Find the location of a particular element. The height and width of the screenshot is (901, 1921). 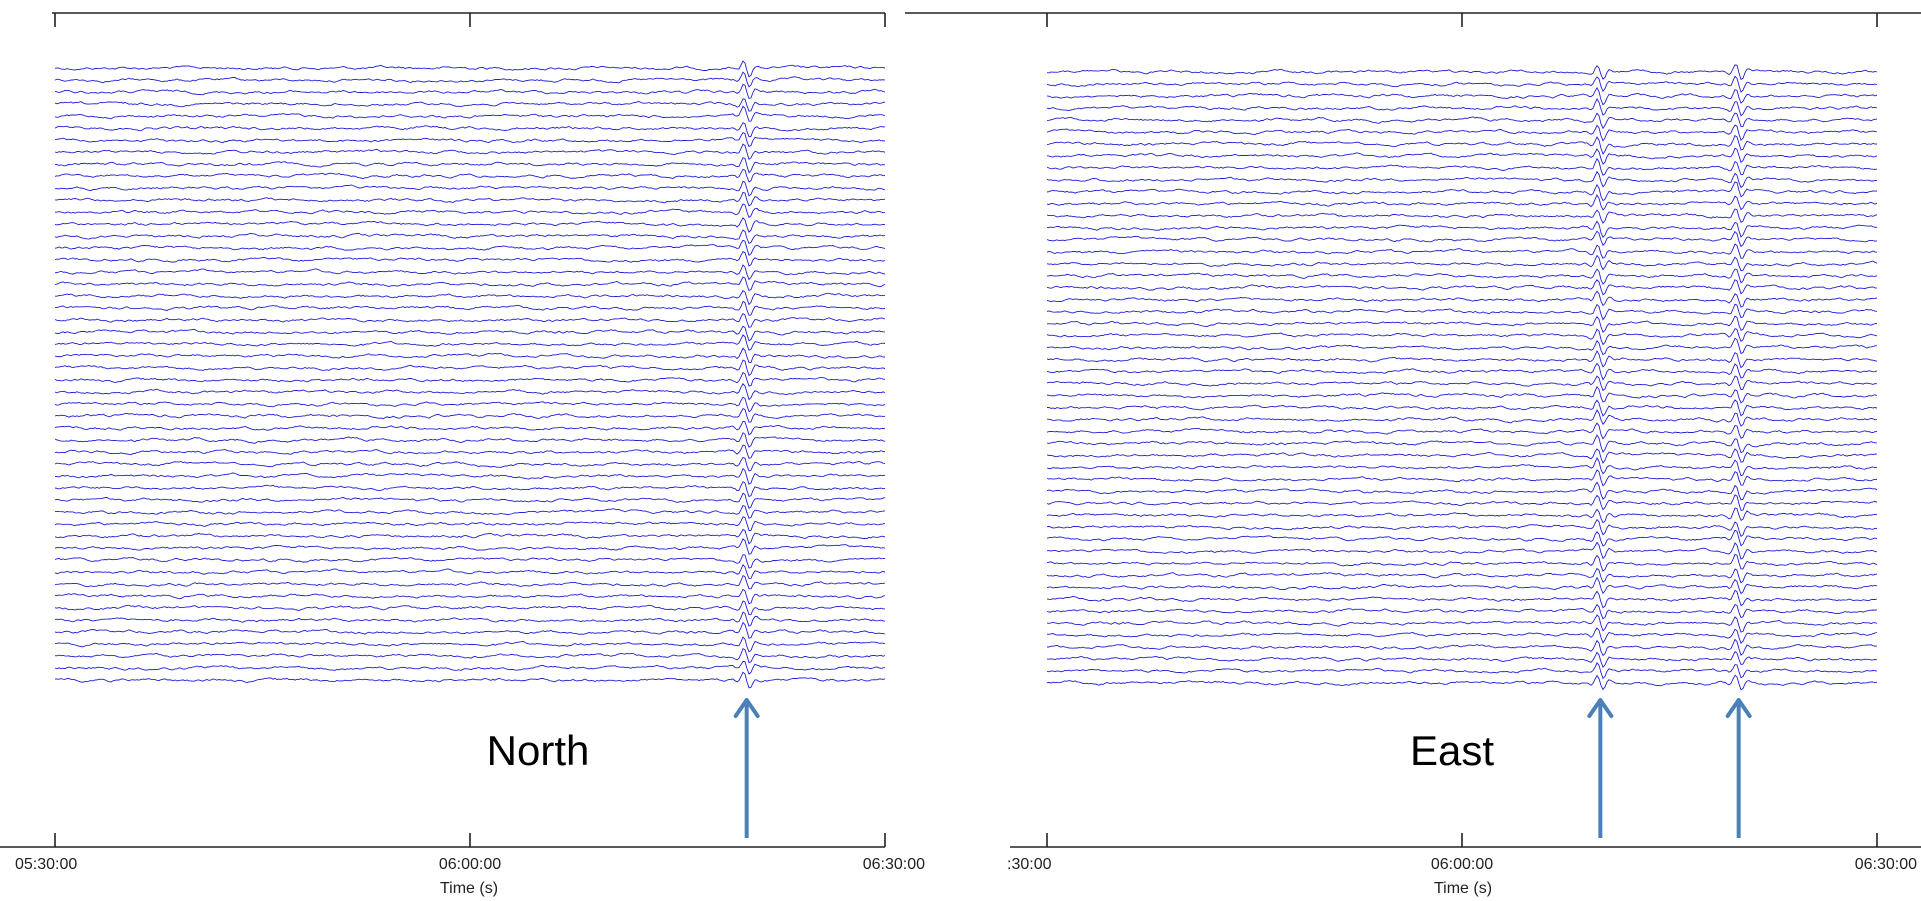

x-tick-label: 06:00:00 is located at coordinates (1462, 864).